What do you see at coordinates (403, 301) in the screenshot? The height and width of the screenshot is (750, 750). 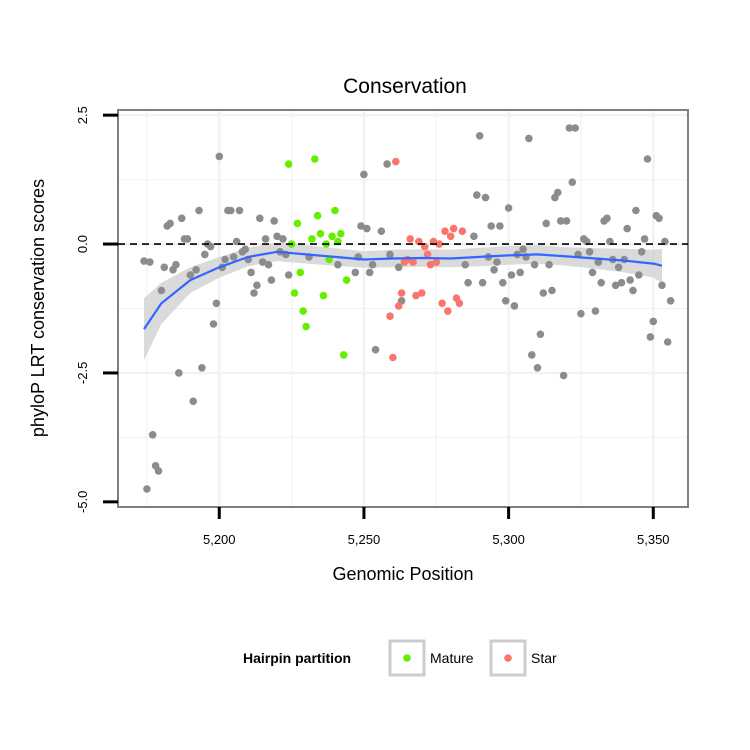 I see `confidence-band` at bounding box center [403, 301].